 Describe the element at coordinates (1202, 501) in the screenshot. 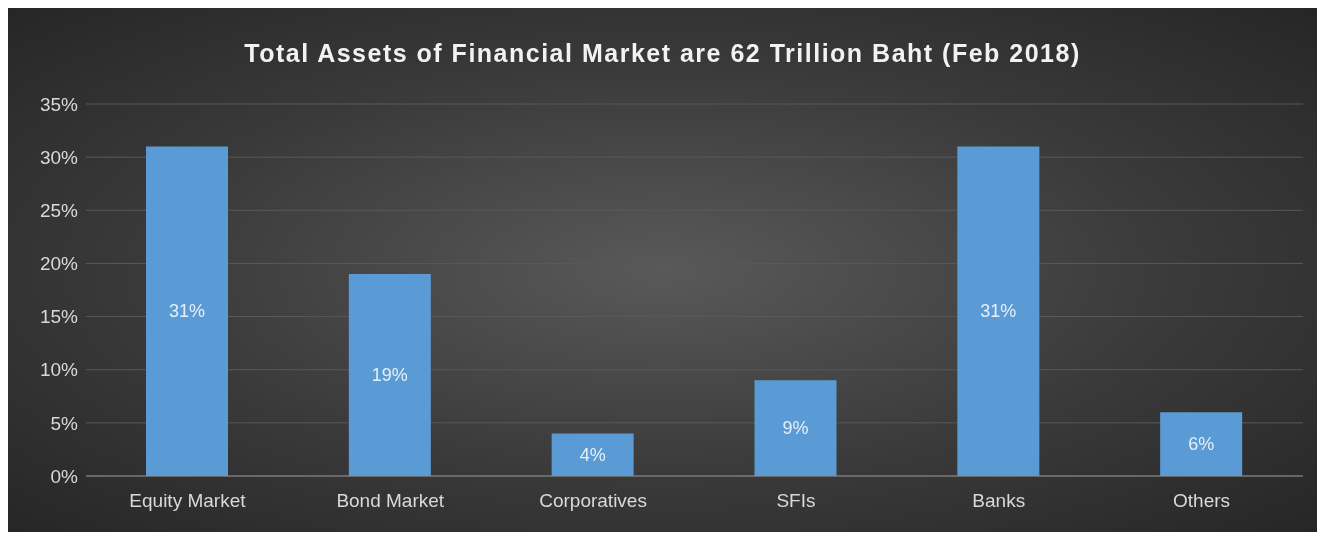

I see `x-tick-label: Others` at that location.